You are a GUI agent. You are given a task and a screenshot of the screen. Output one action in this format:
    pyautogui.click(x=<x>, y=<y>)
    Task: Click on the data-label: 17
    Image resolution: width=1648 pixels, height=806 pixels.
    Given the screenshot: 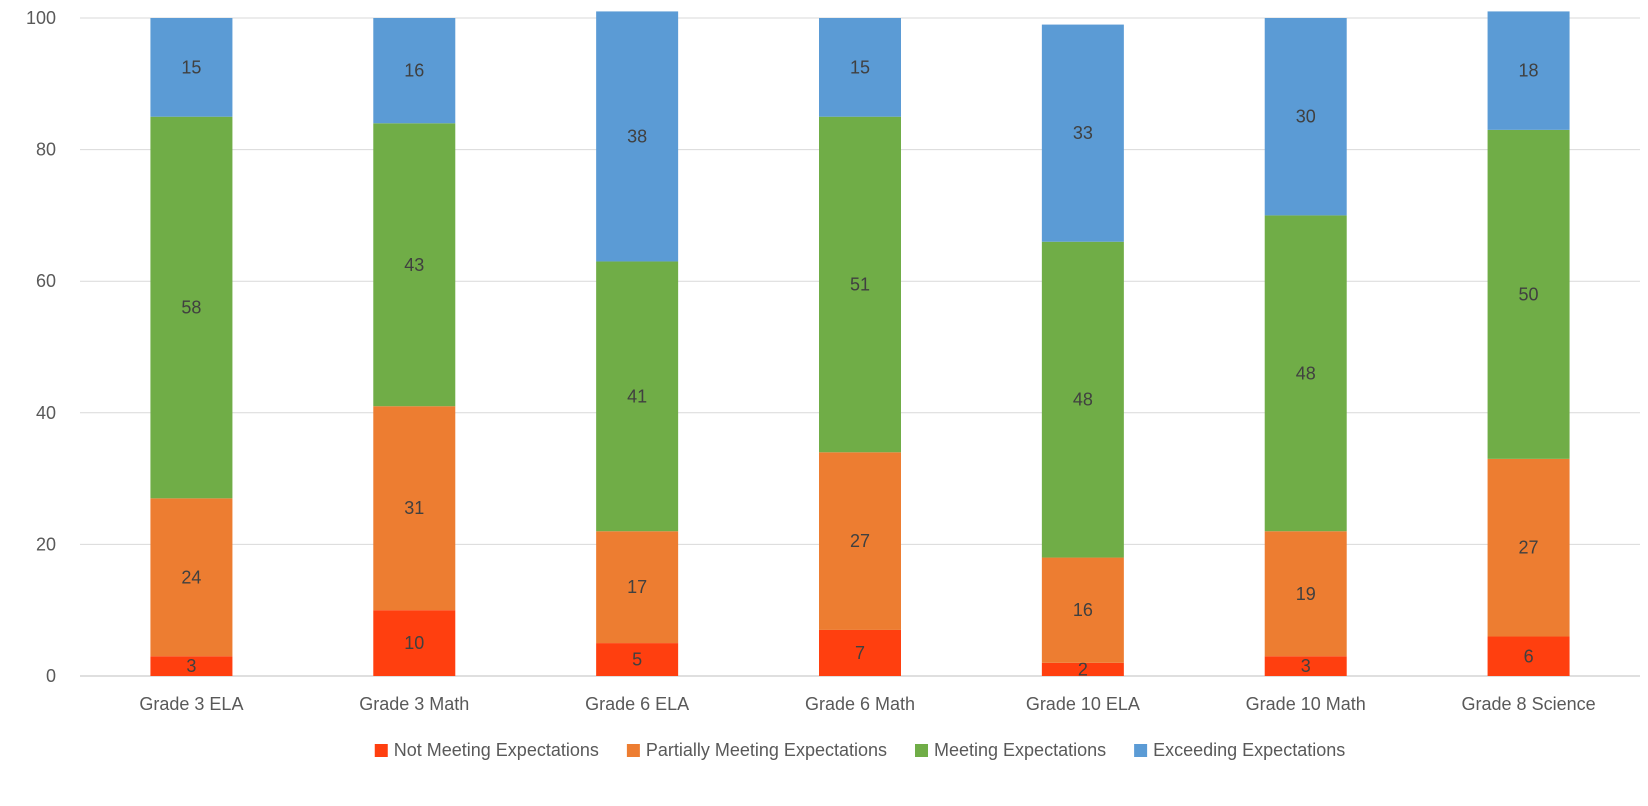 What is the action you would take?
    pyautogui.click(x=637, y=587)
    